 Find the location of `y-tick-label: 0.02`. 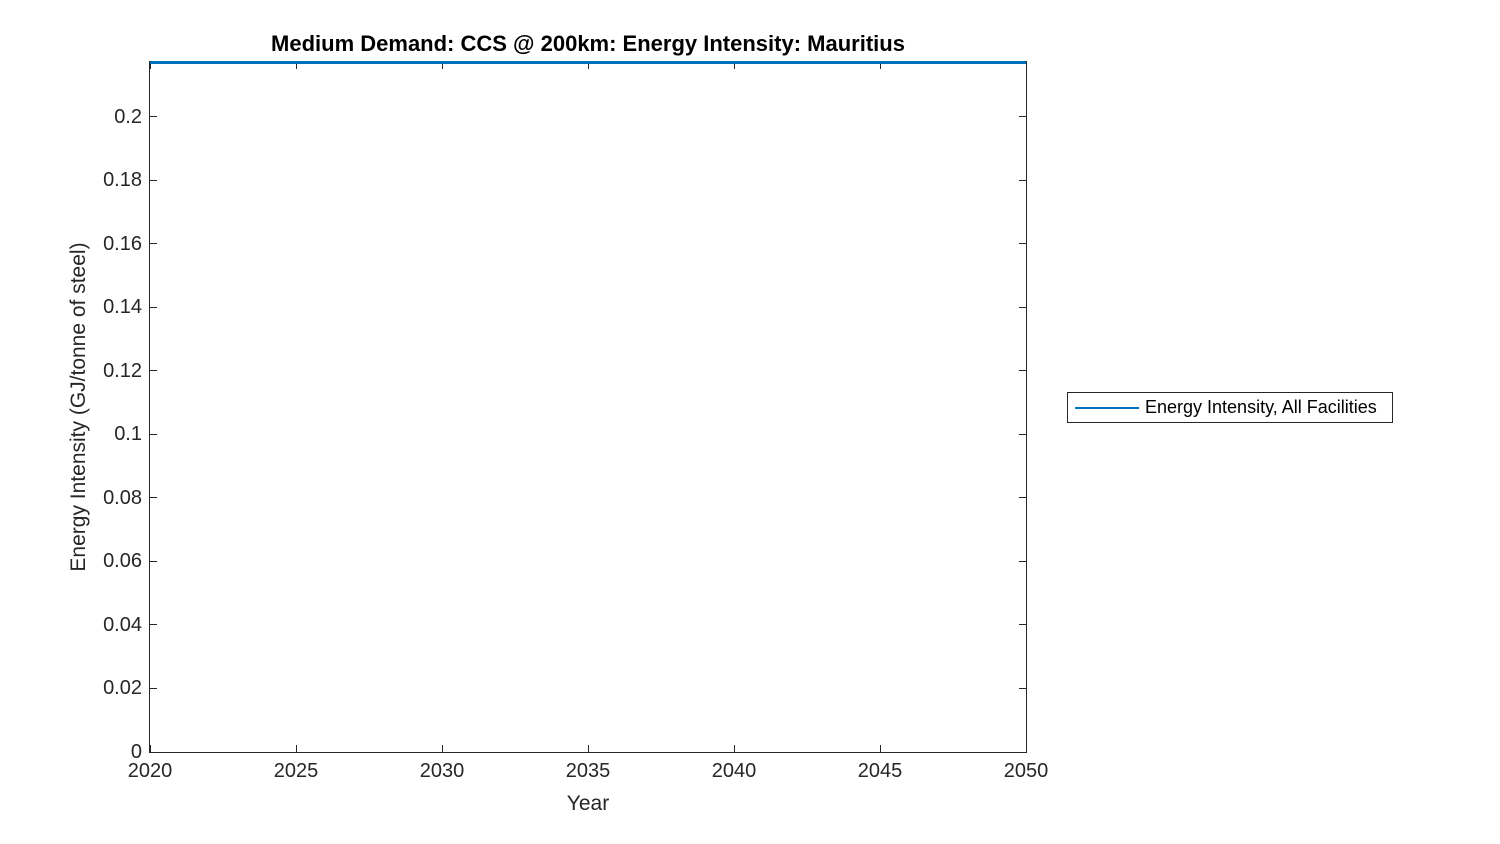

y-tick-label: 0.02 is located at coordinates (122, 688).